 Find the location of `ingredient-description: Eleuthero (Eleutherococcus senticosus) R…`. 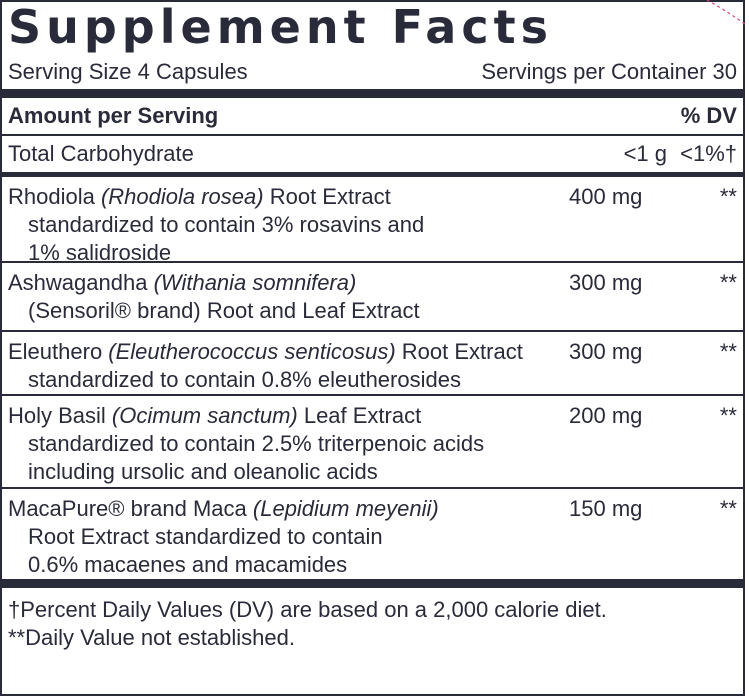

ingredient-description: Eleuthero (Eleutherococcus senticosus) R… is located at coordinates (288, 365).